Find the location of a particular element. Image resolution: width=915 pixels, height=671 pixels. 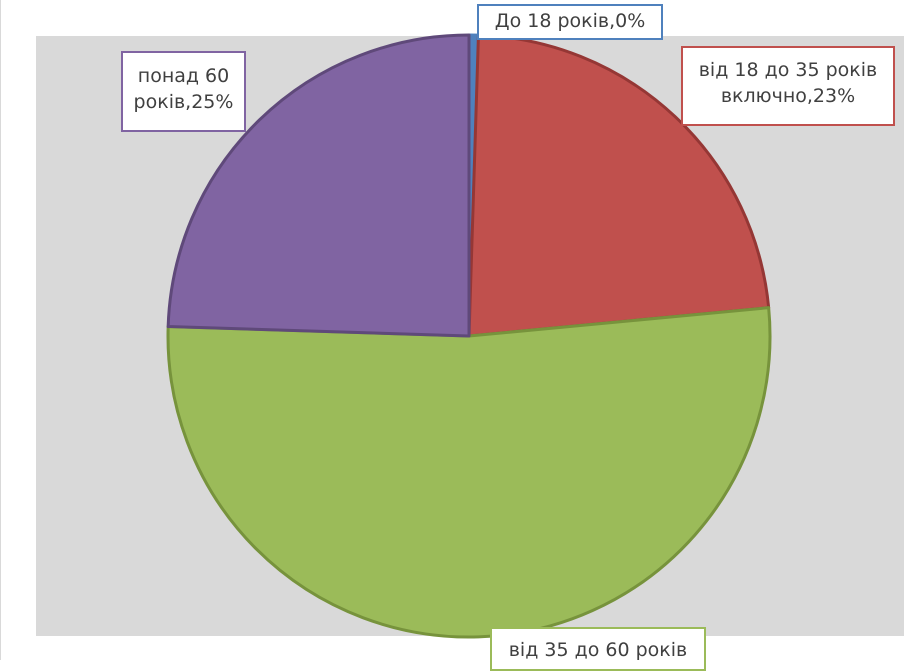

data-label-over-60: понад 60 років,25% is located at coordinates (183, 91).